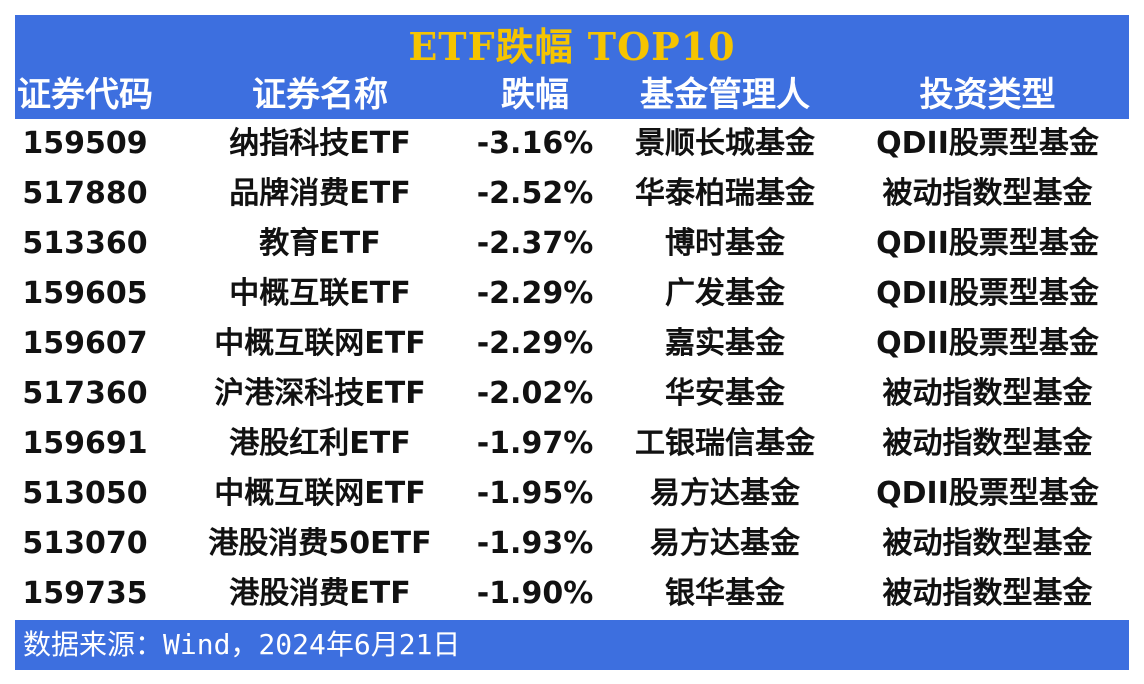 The height and width of the screenshot is (684, 1144). What do you see at coordinates (535, 95) in the screenshot?
I see `column-header-decline: 跌幅` at bounding box center [535, 95].